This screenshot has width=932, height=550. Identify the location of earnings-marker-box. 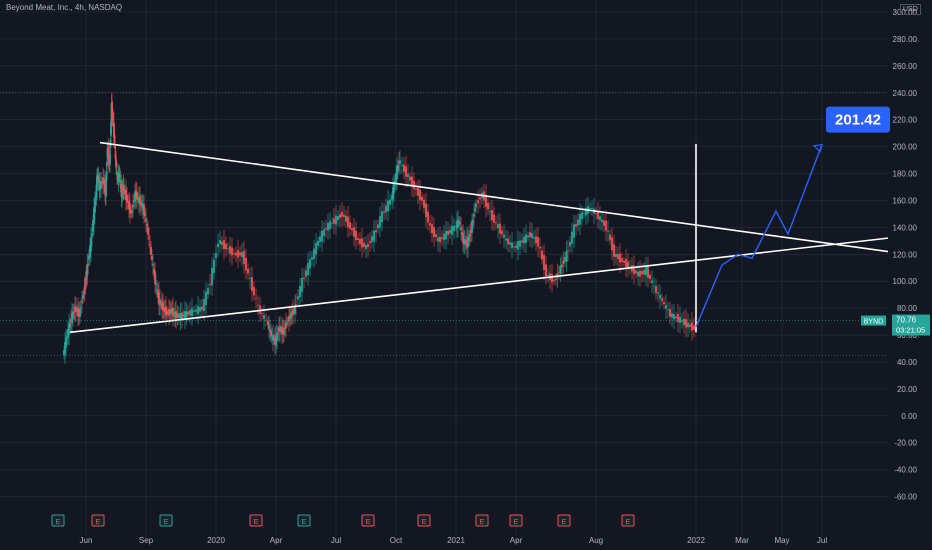
(516, 520).